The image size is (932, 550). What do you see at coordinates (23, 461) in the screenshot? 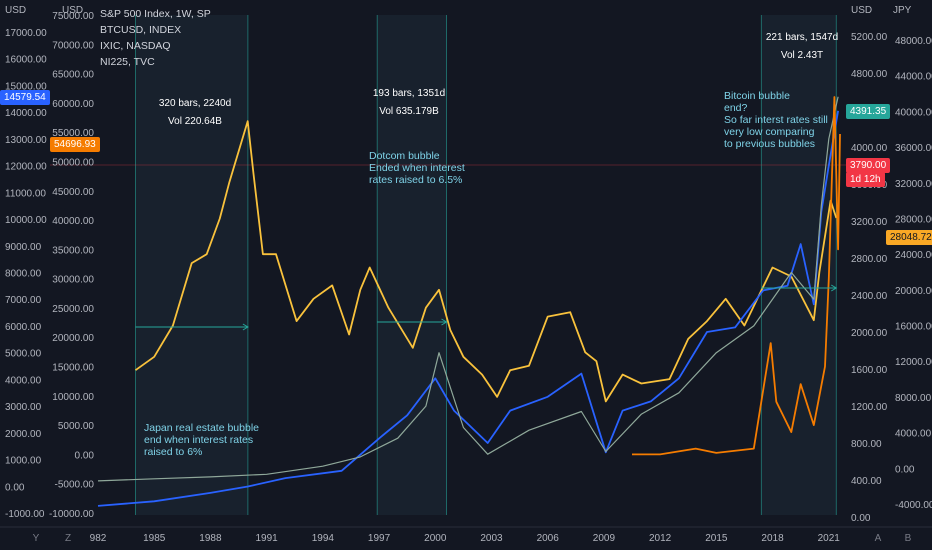
I see `axis-left1-tick-16: 1000.00` at bounding box center [23, 461].